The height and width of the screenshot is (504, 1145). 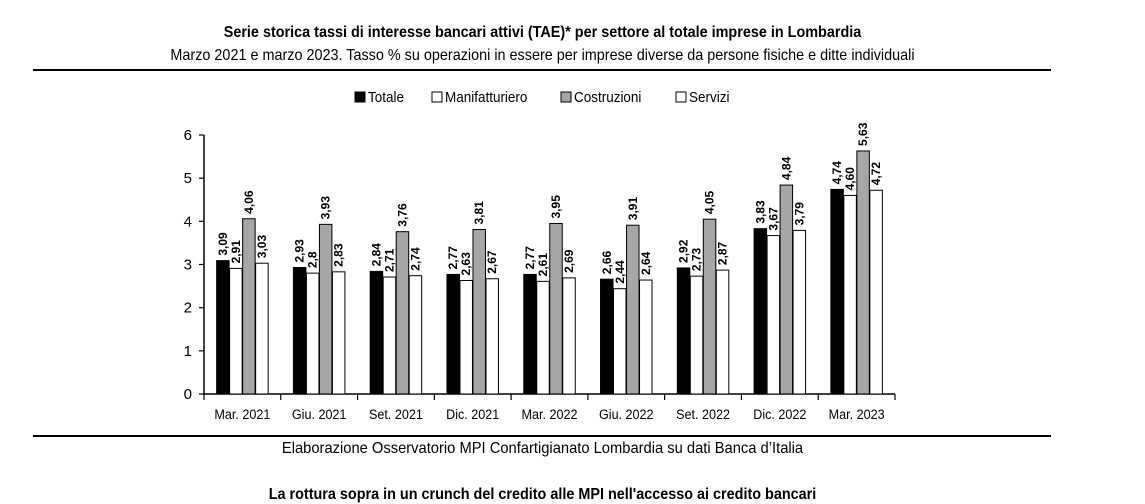 What do you see at coordinates (472, 414) in the screenshot?
I see `x-tick-label: Dic. 2021` at bounding box center [472, 414].